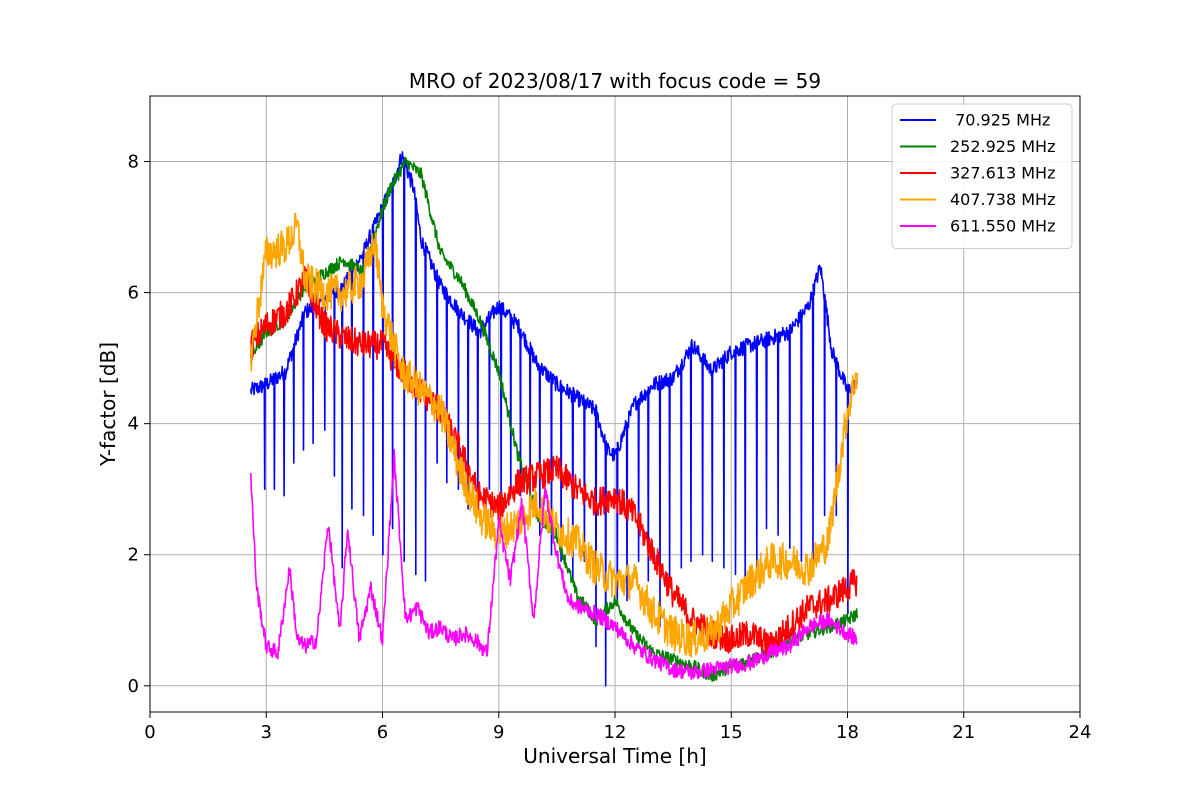  What do you see at coordinates (963, 732) in the screenshot?
I see `x-tick-label: 21` at bounding box center [963, 732].